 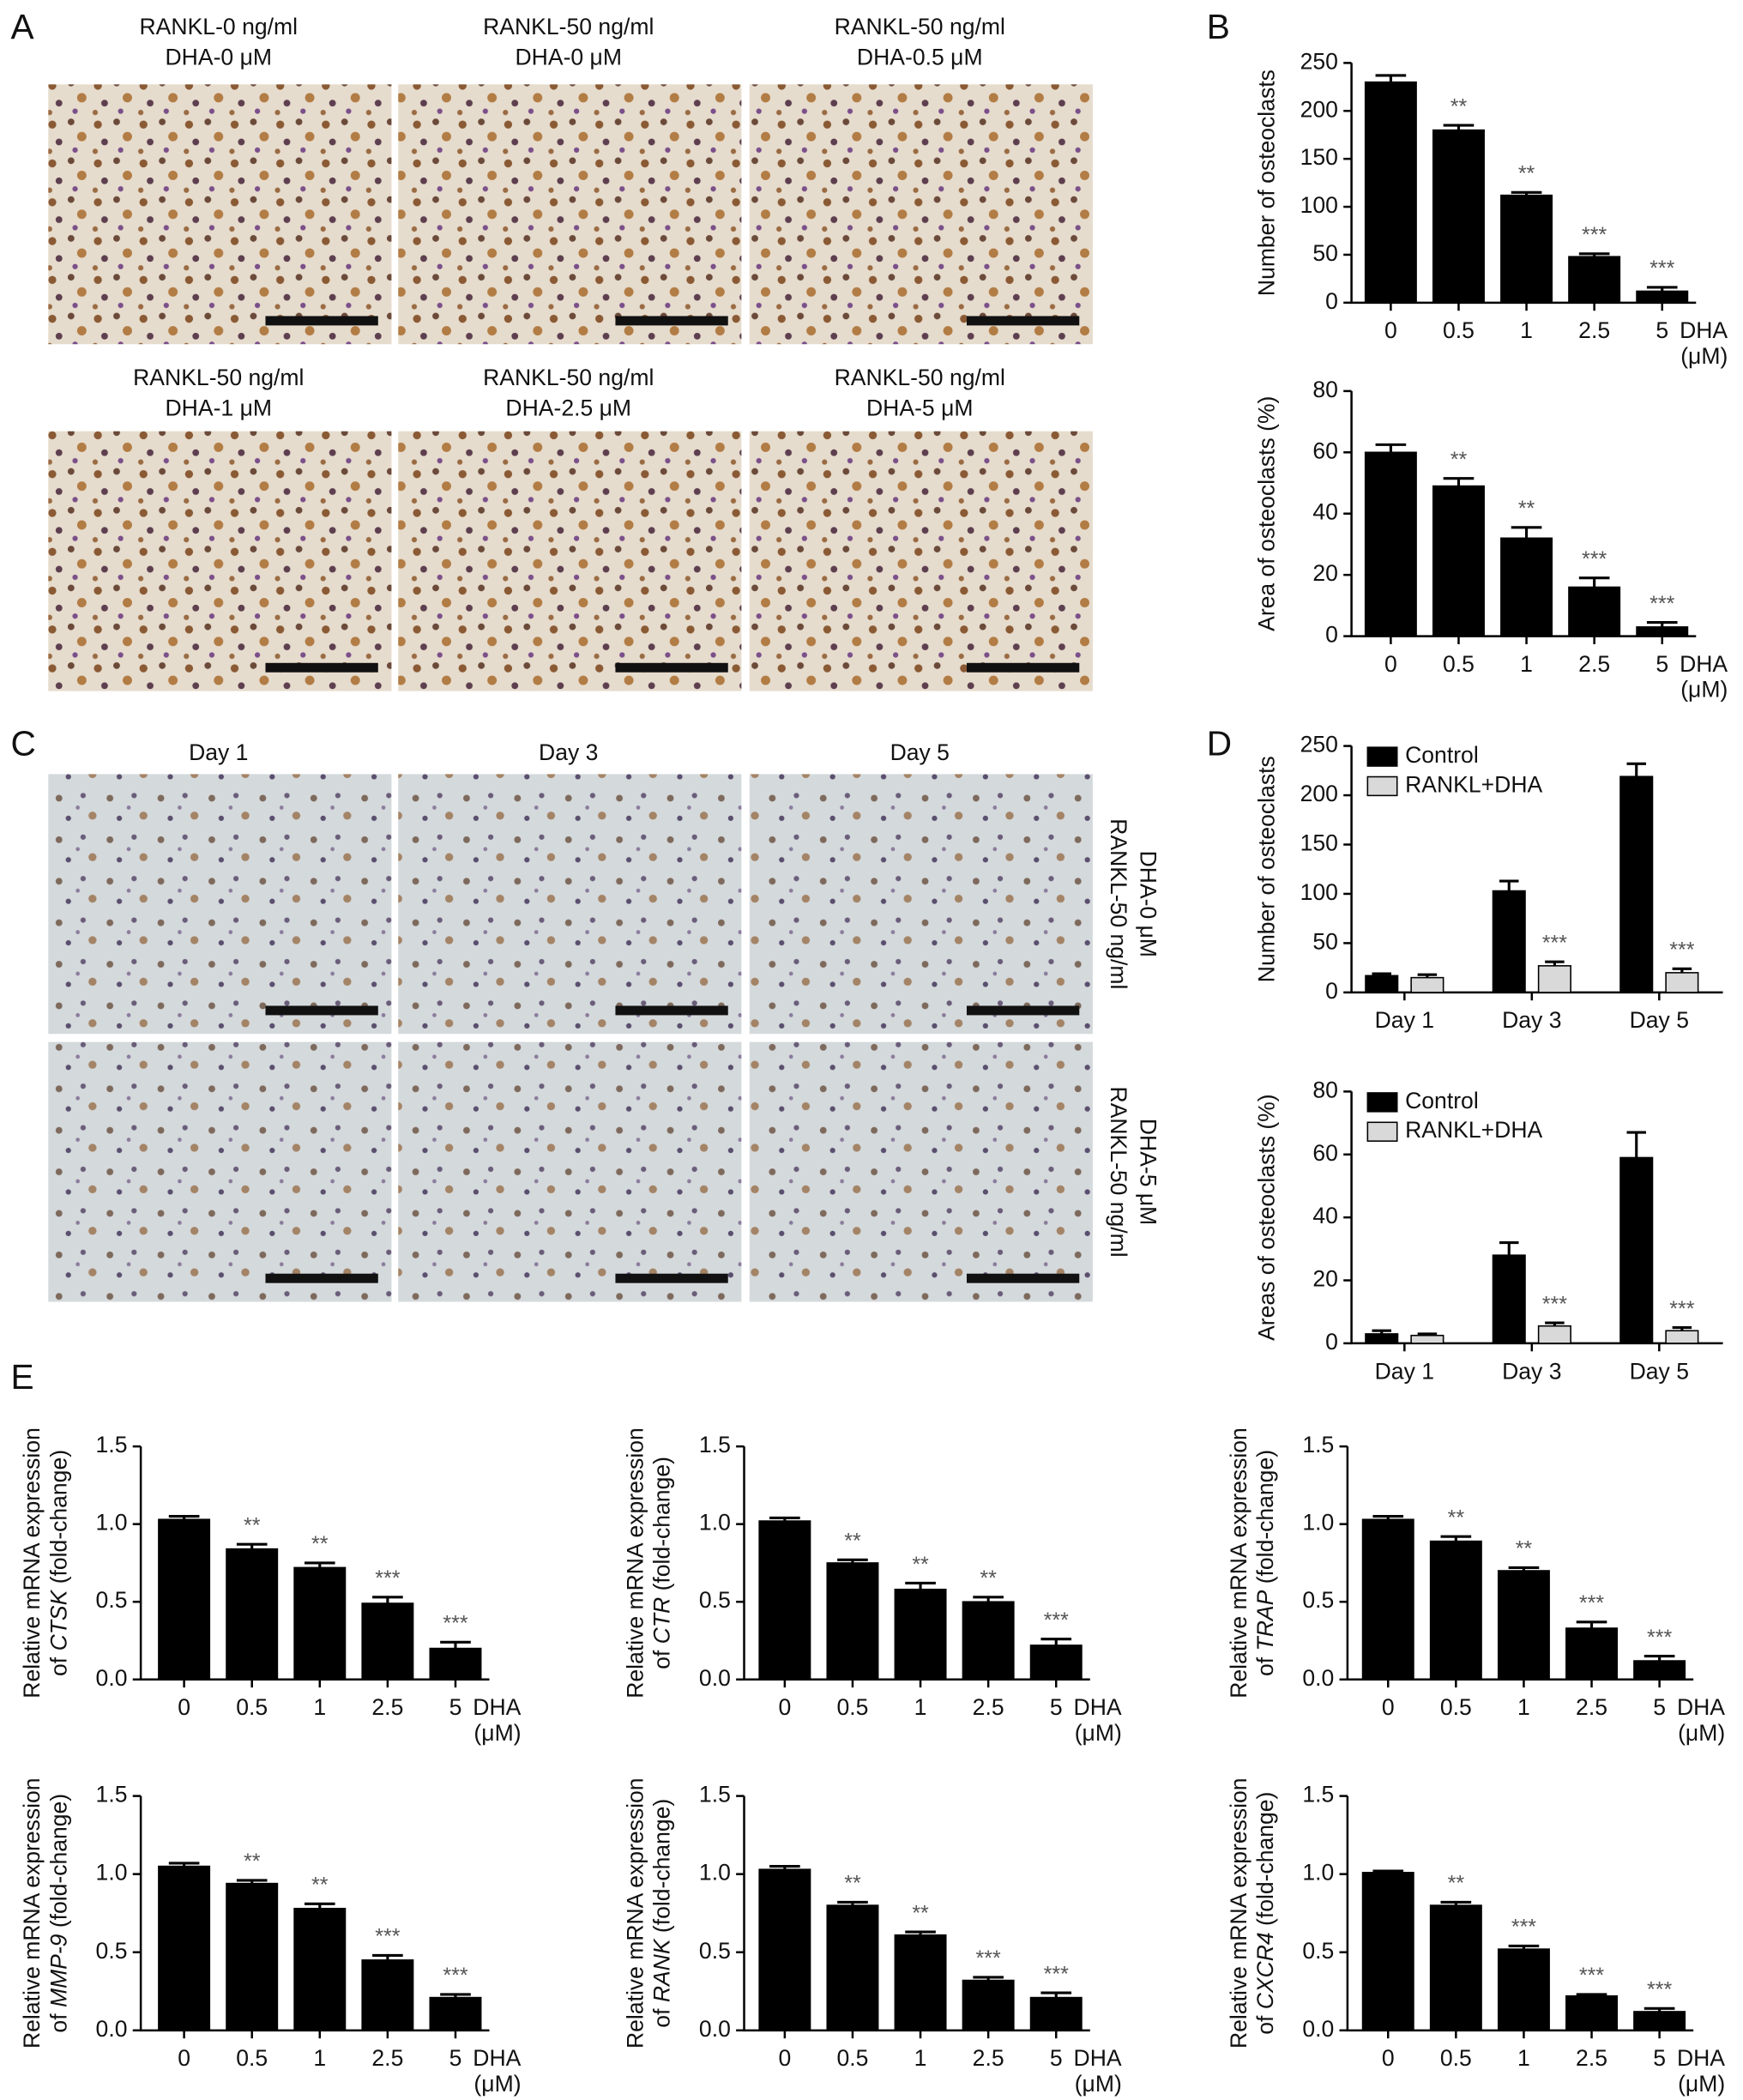 I want to click on y-axis-label: Relative mRNA expression, so click(x=32, y=1563).